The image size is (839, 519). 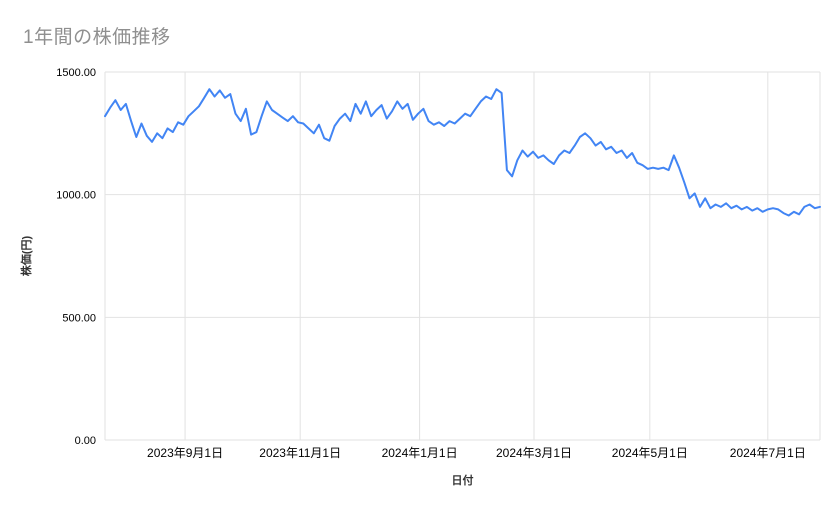 What do you see at coordinates (26, 256) in the screenshot?
I see `y-axis-title: 株価(円)` at bounding box center [26, 256].